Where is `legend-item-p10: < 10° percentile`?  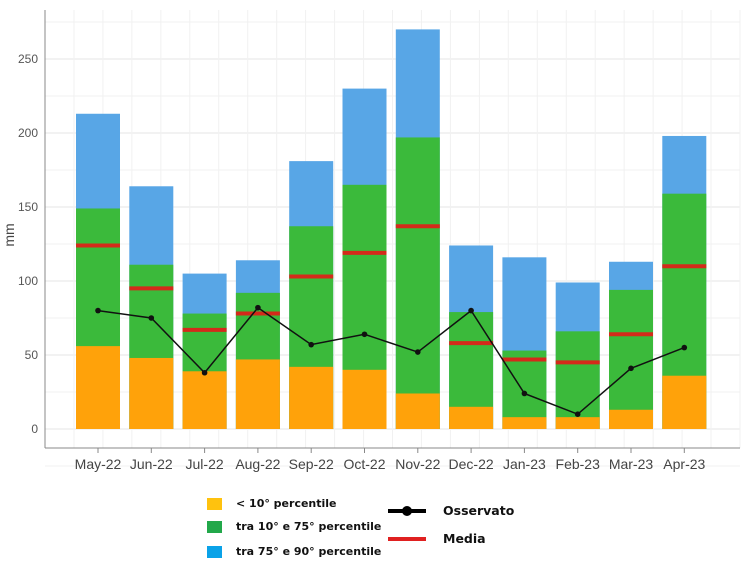 legend-item-p10: < 10° percentile is located at coordinates (272, 503).